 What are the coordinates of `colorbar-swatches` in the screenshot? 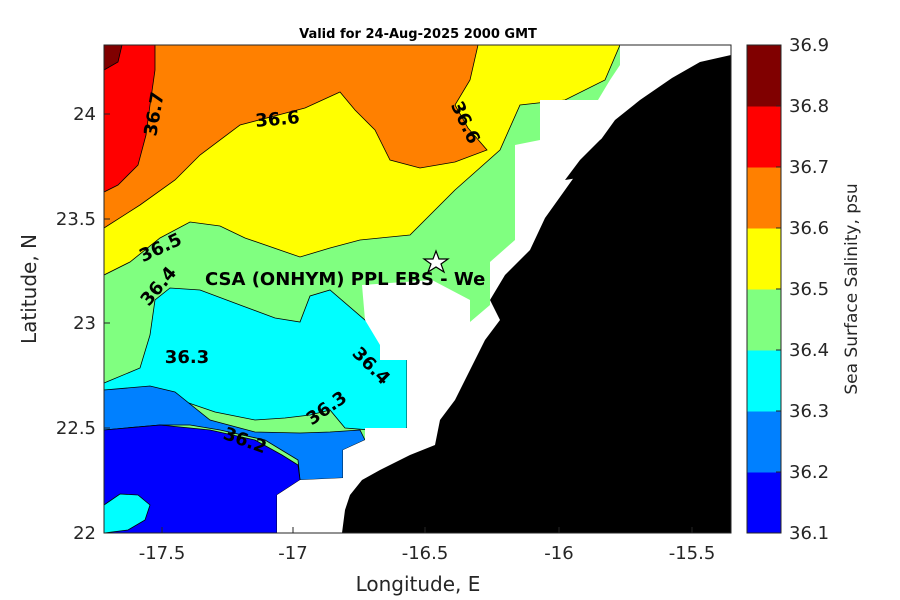 It's located at (764, 289).